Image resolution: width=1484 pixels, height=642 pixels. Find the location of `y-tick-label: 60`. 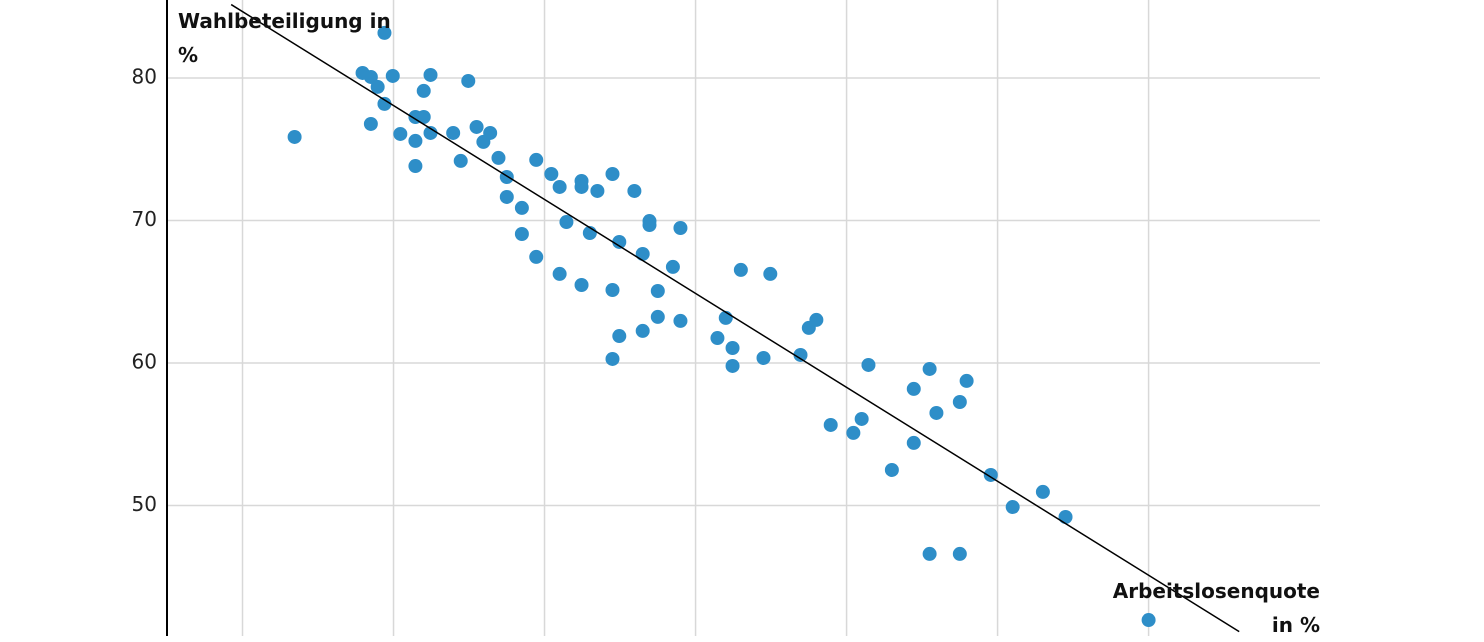

y-tick-label: 60 is located at coordinates (144, 361).